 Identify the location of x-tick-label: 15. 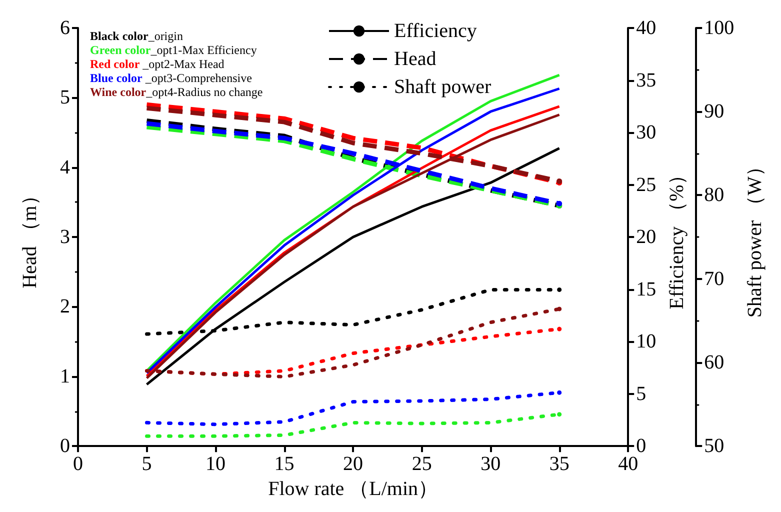
(284, 464).